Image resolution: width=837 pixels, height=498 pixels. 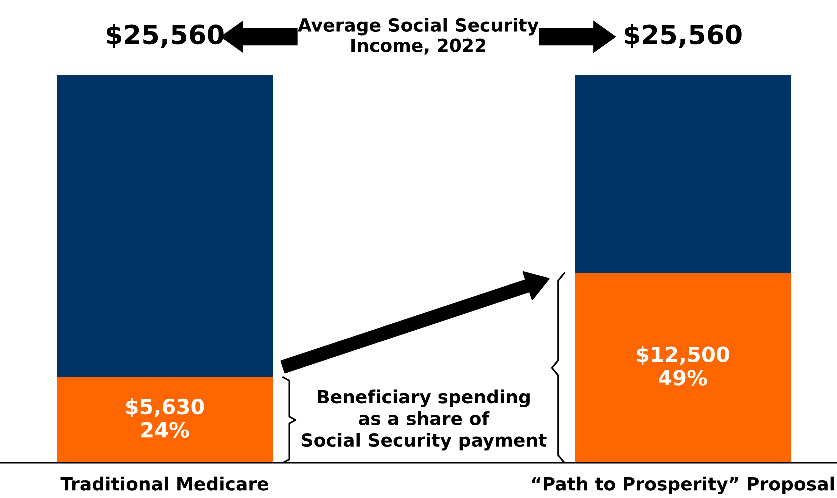 What do you see at coordinates (165, 418) in the screenshot?
I see `data-label: $5,630 24%` at bounding box center [165, 418].